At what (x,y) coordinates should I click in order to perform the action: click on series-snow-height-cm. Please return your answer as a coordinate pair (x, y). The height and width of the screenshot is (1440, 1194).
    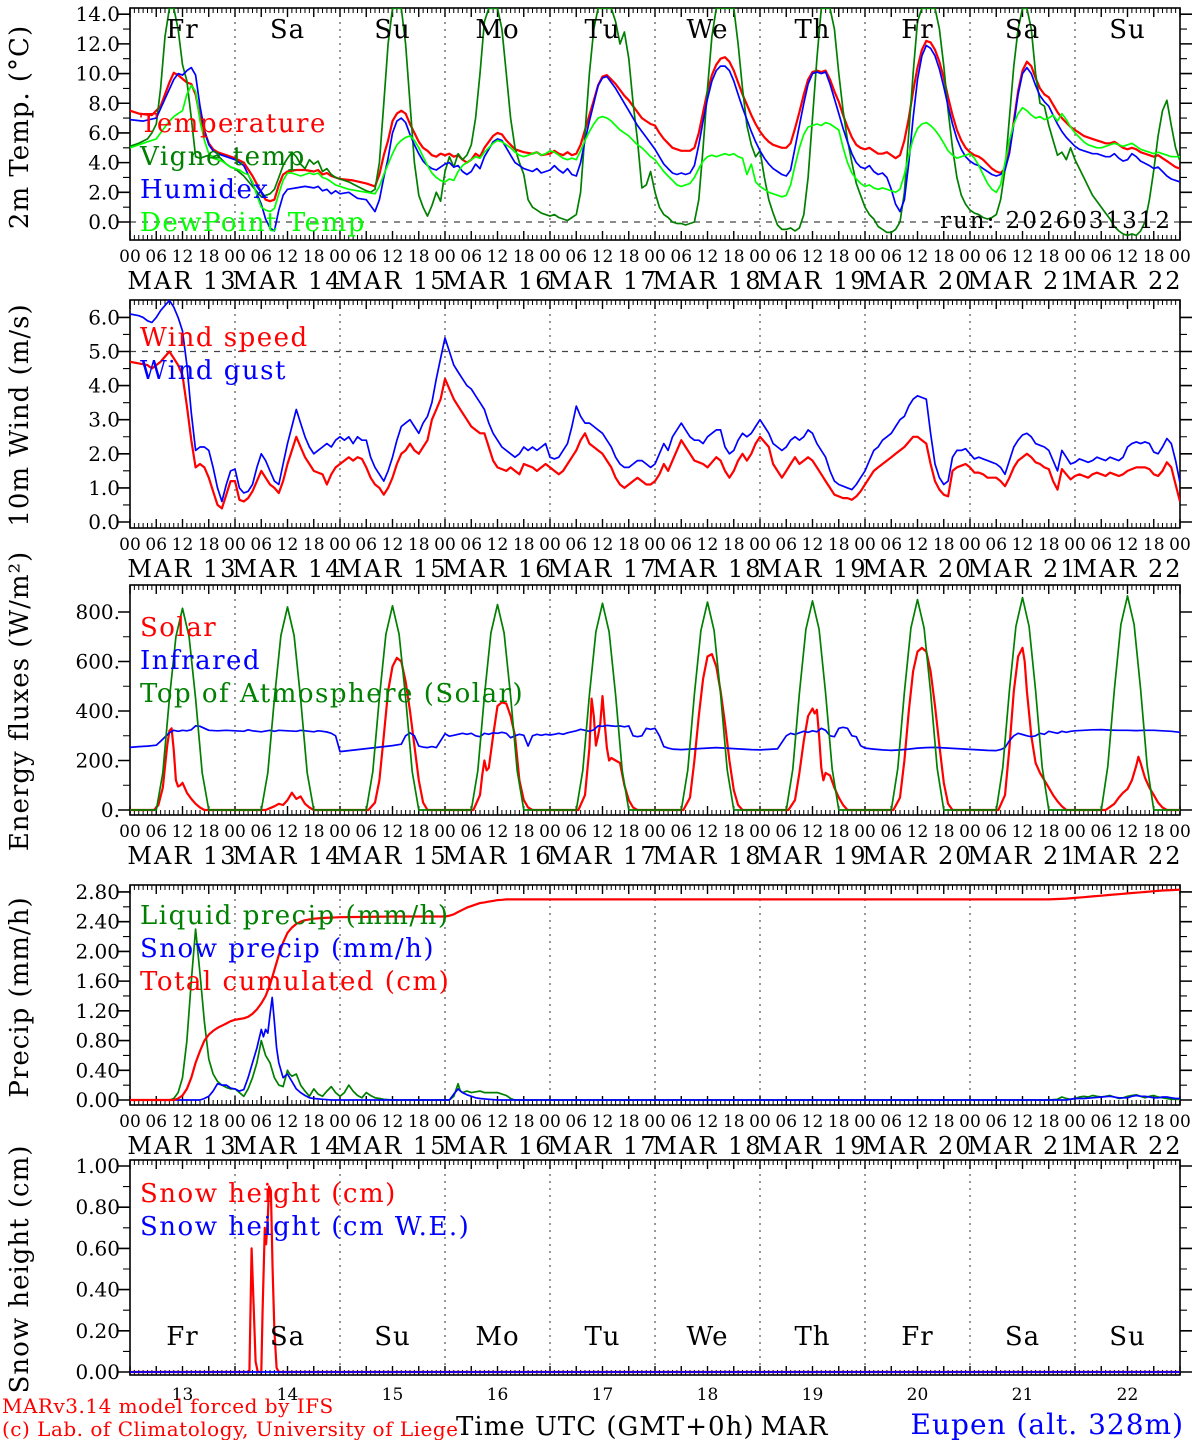
    Looking at the image, I should click on (655, 1279).